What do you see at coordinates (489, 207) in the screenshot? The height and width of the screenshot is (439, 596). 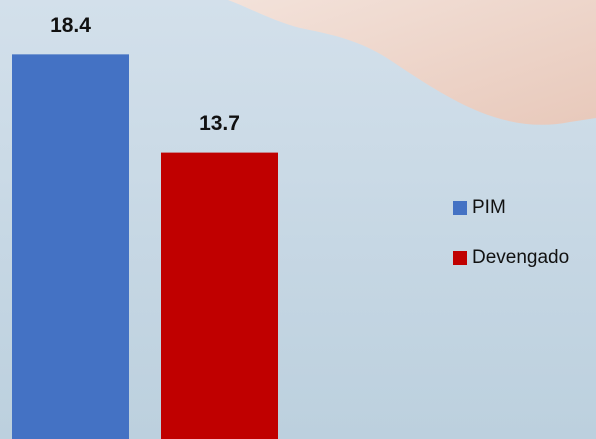 I see `legend-label: PIM` at bounding box center [489, 207].